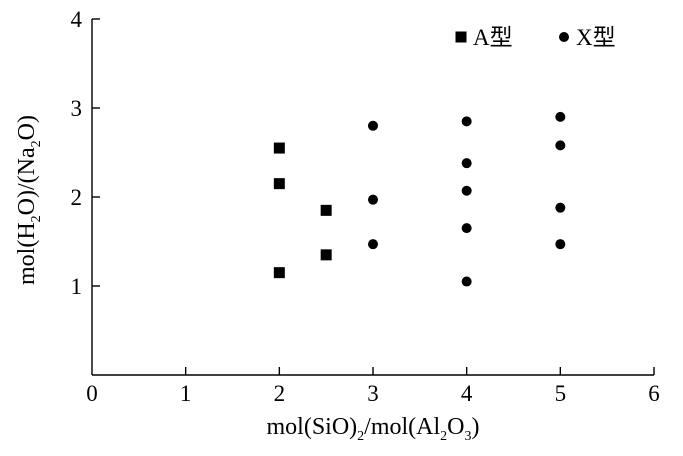 The width and height of the screenshot is (683, 456). I want to click on y-tick-label: 1, so click(77, 286).